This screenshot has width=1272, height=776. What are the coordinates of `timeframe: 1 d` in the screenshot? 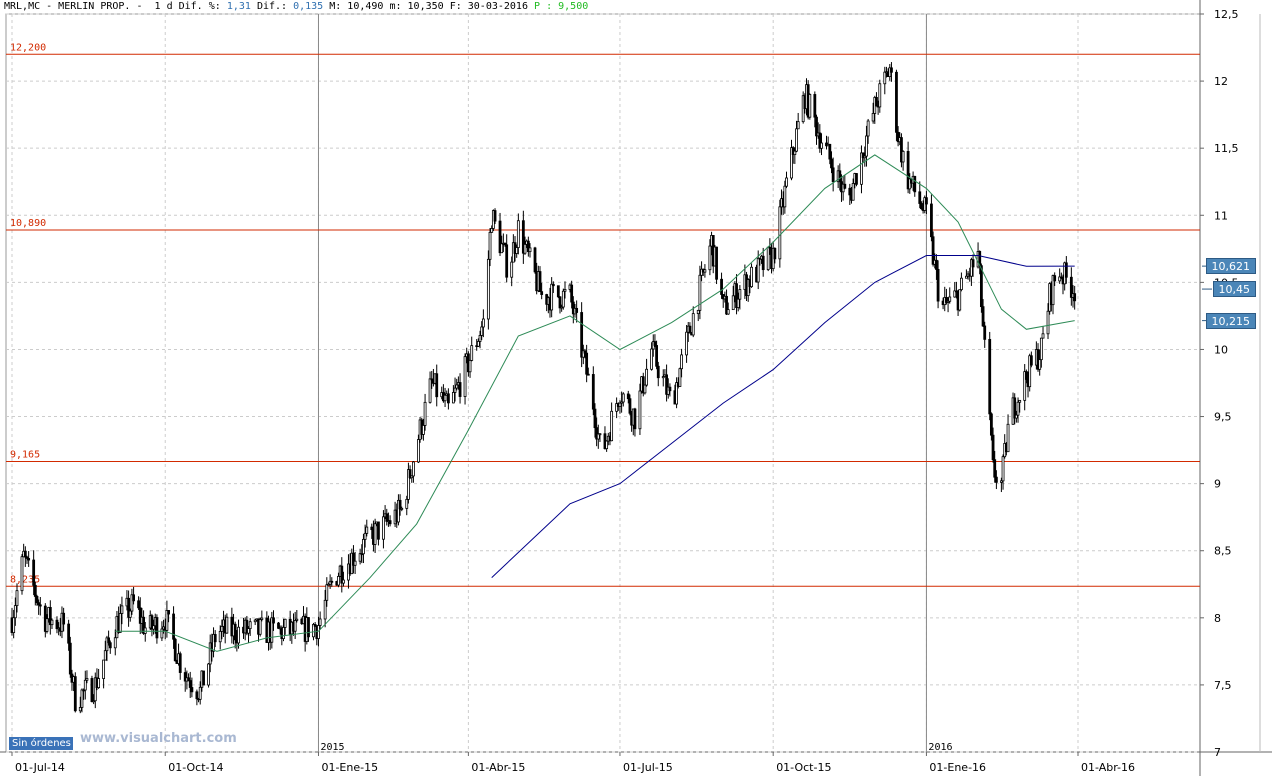 It's located at (163, 6).